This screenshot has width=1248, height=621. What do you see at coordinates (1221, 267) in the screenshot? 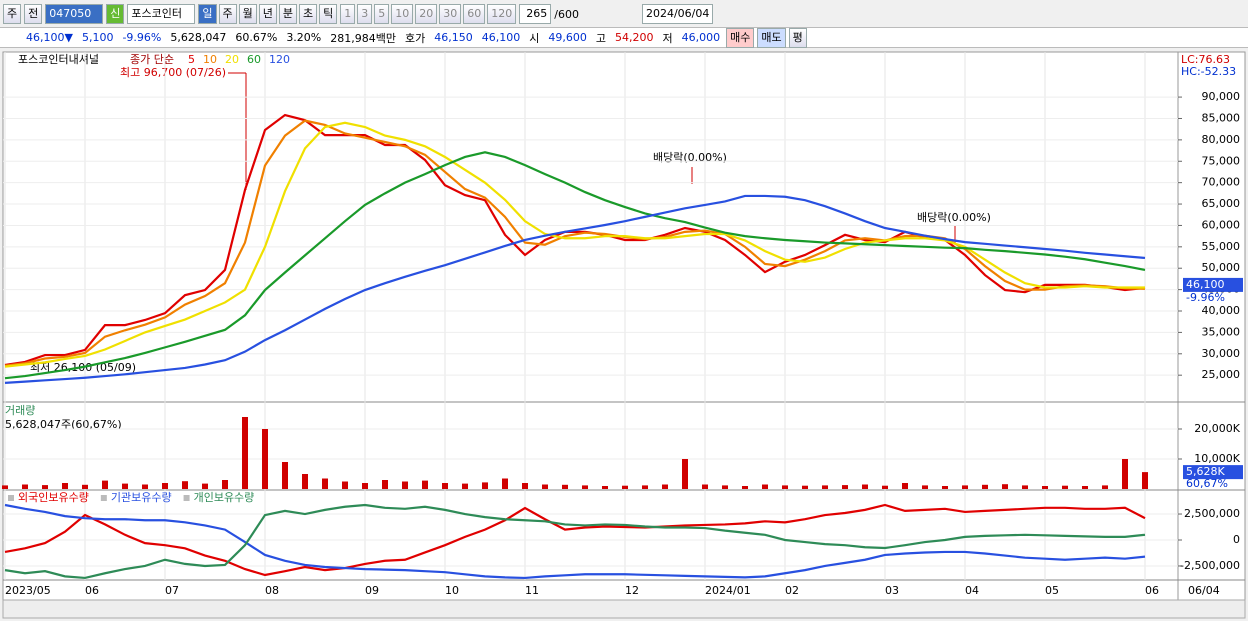
I see `y-tick-label: 50,000` at bounding box center [1221, 267].